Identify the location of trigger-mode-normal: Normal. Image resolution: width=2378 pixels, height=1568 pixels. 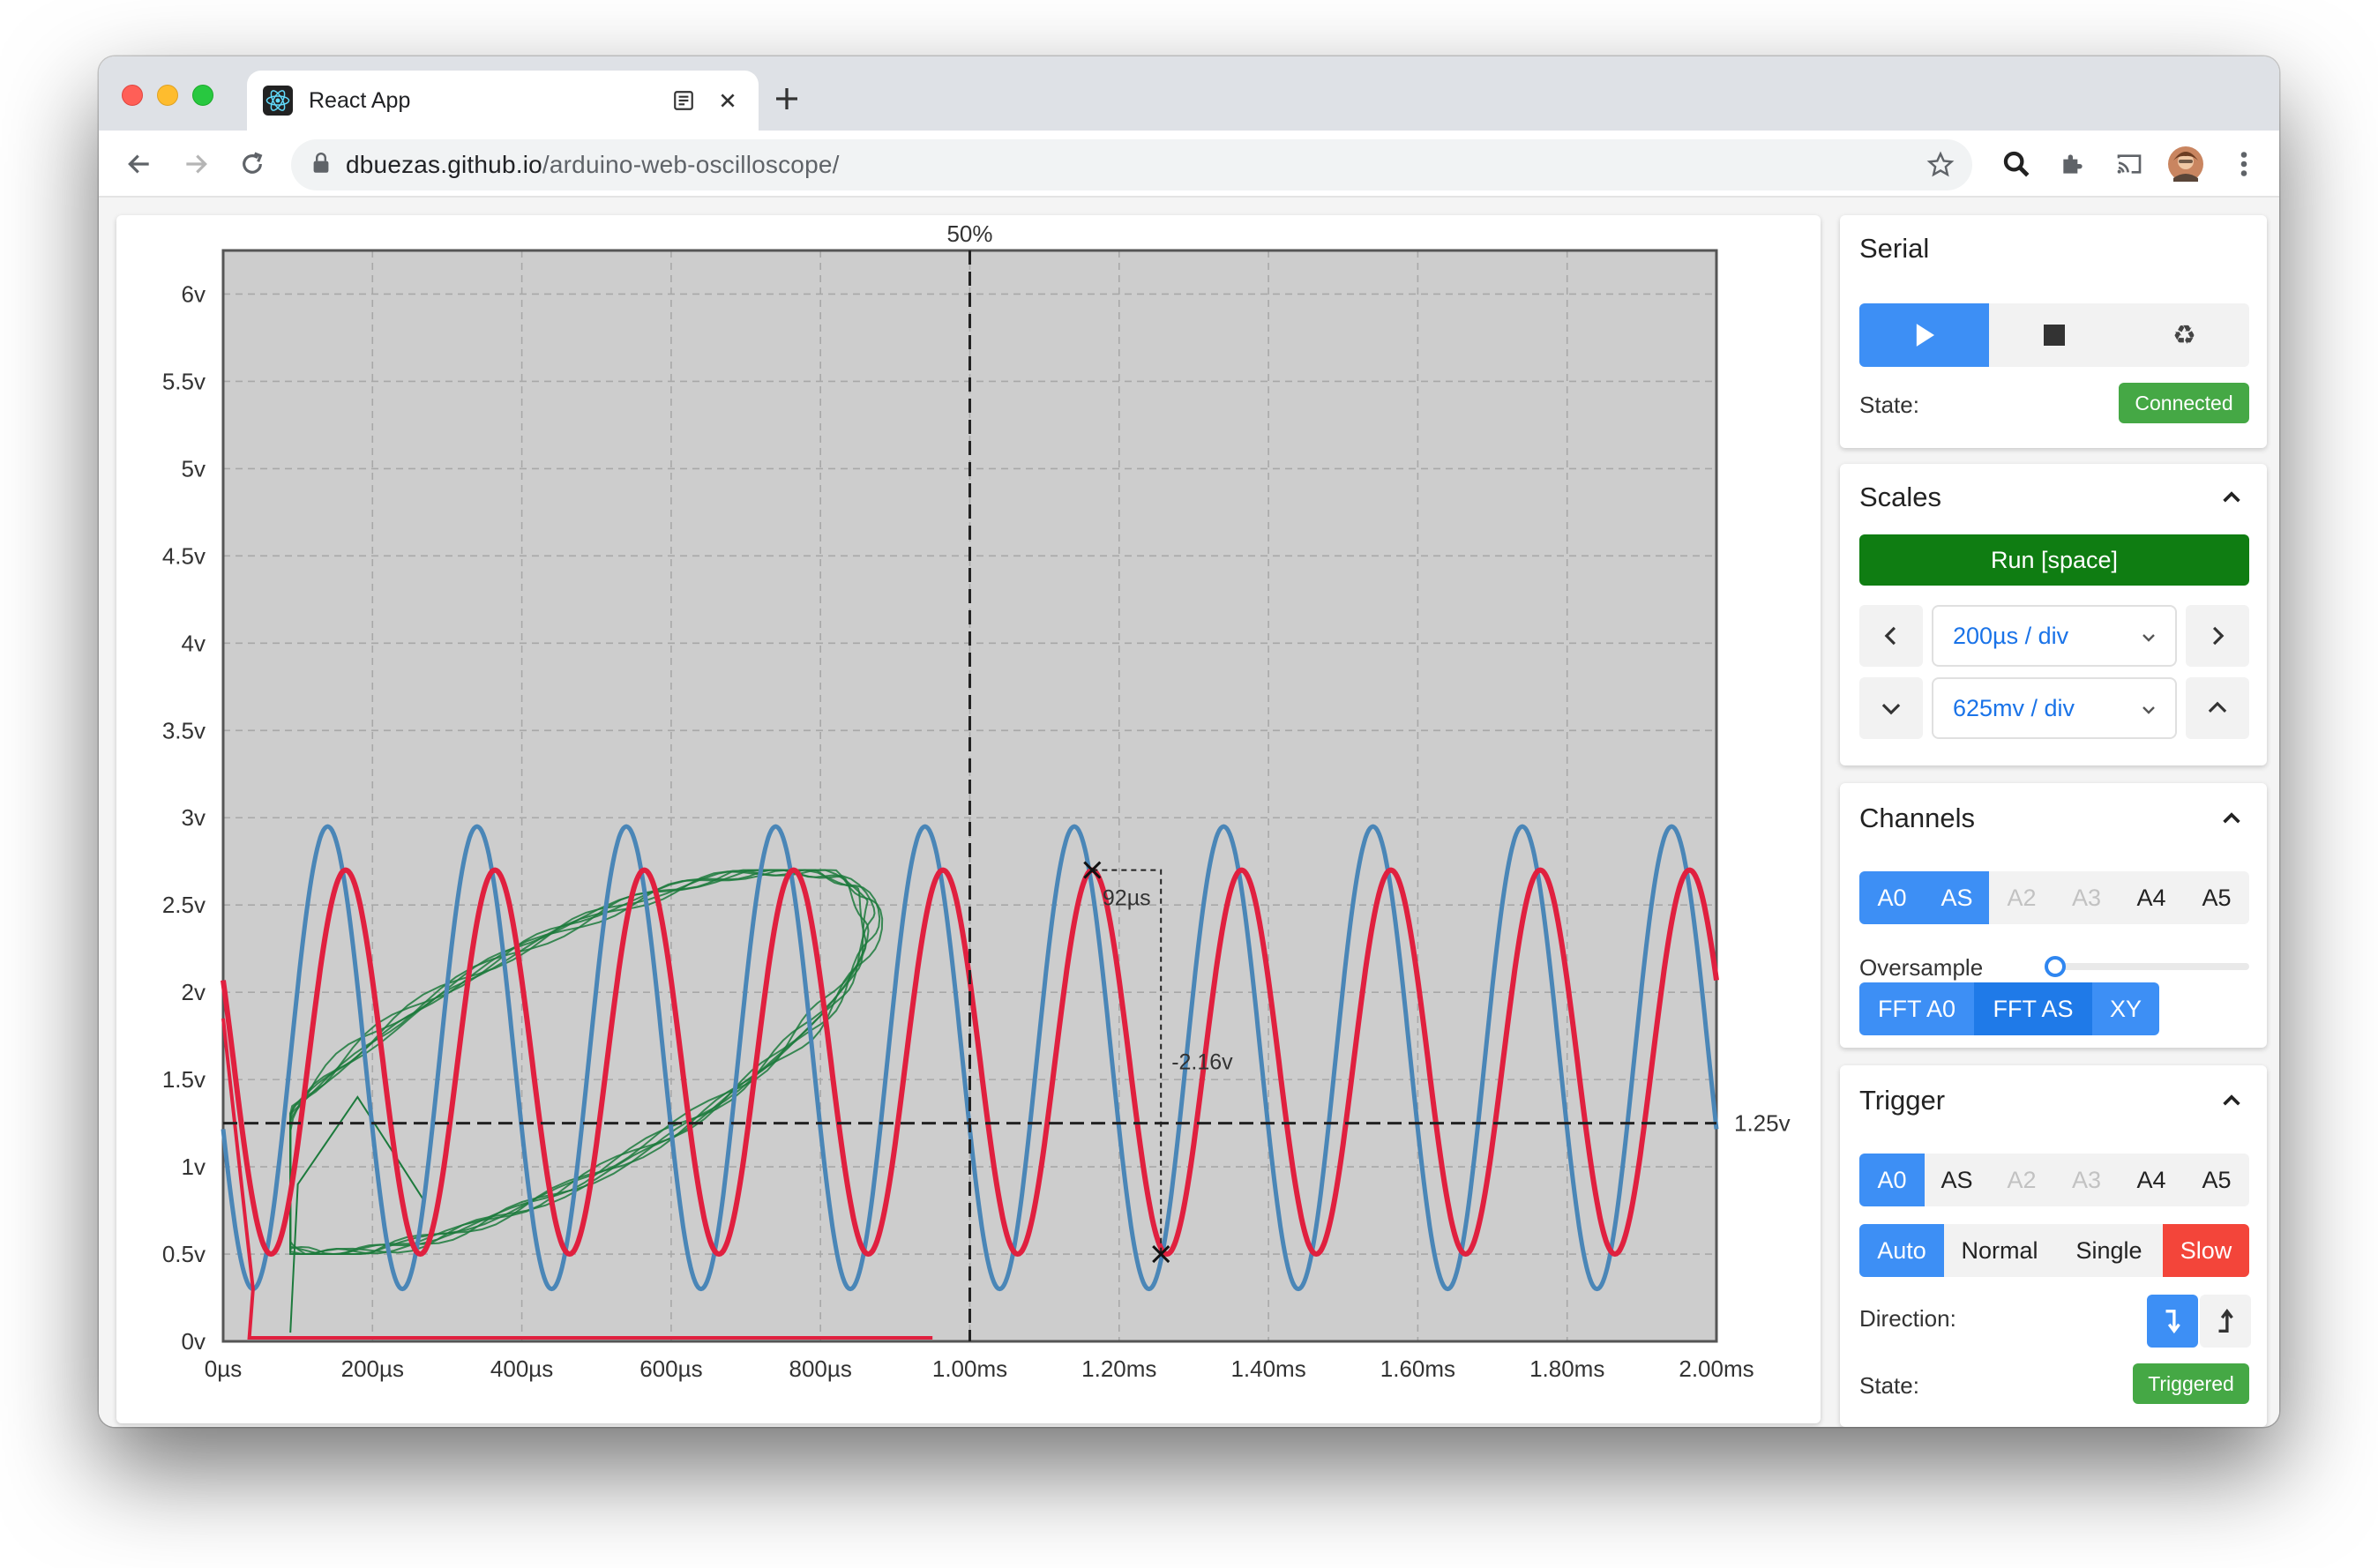
(1999, 1250).